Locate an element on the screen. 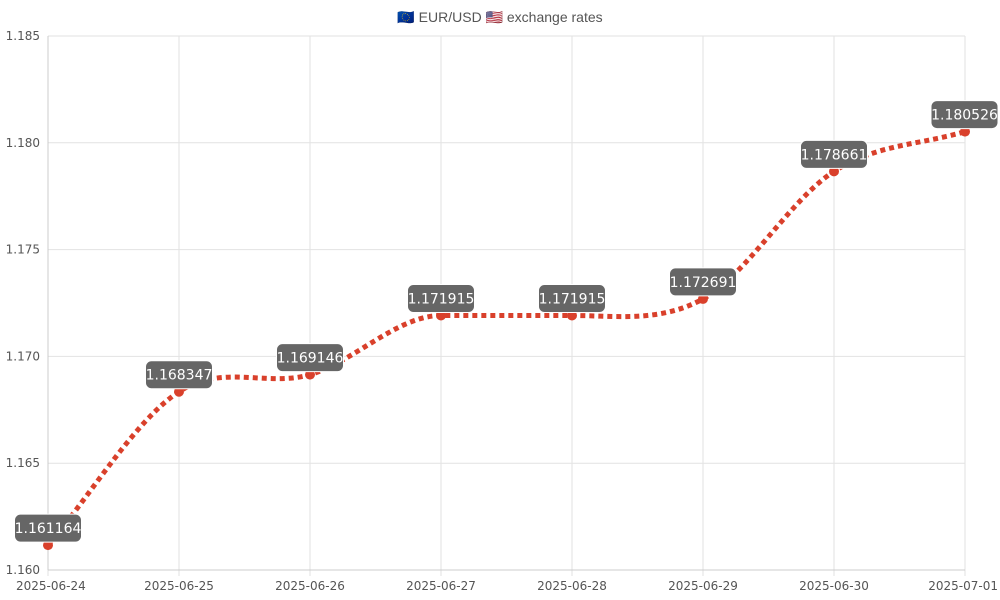 This screenshot has width=1000, height=600. y-tick-label: 1.170 is located at coordinates (23, 356).